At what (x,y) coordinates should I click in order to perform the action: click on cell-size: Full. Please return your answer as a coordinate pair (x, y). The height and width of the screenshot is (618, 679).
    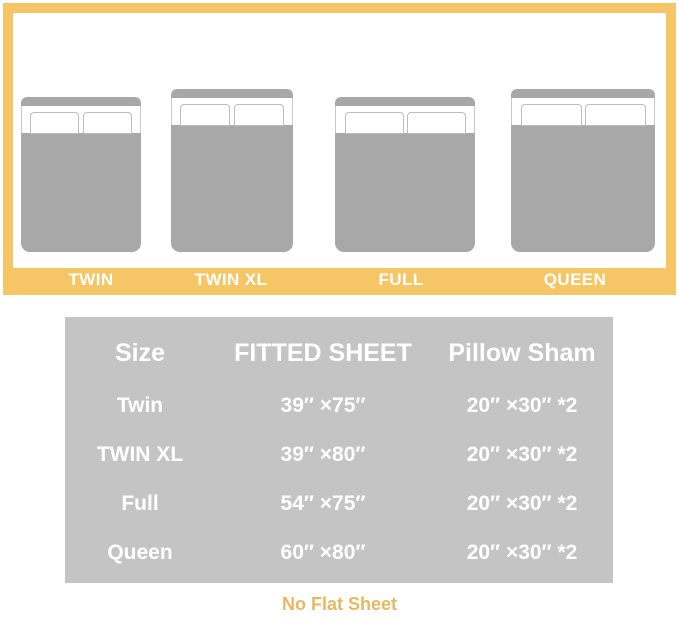
    Looking at the image, I should click on (140, 503).